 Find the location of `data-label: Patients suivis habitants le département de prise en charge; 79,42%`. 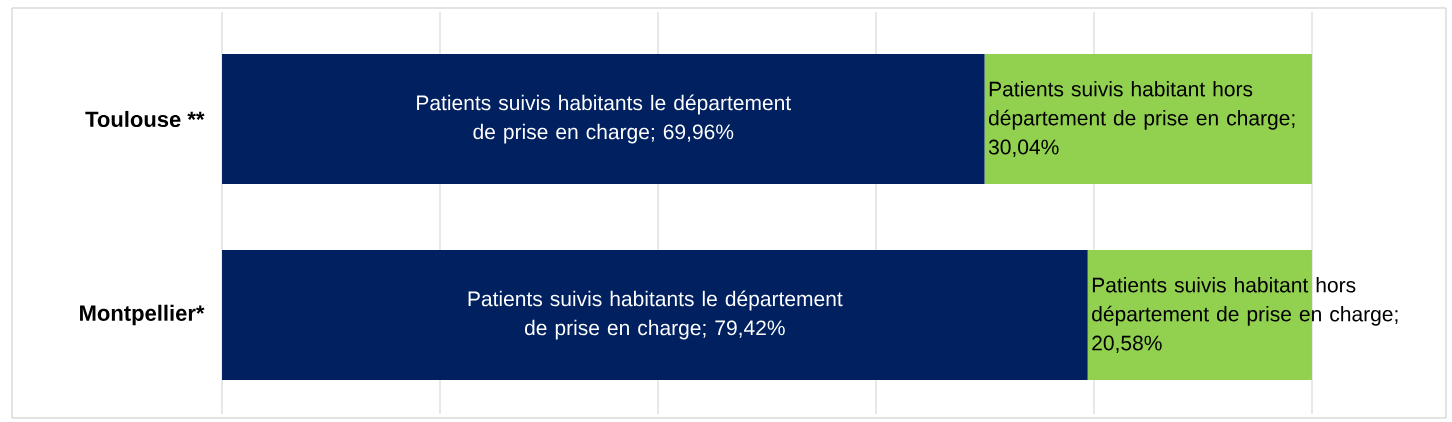

data-label: Patients suivis habitants le département de prise en charge; 79,42% is located at coordinates (655, 315).